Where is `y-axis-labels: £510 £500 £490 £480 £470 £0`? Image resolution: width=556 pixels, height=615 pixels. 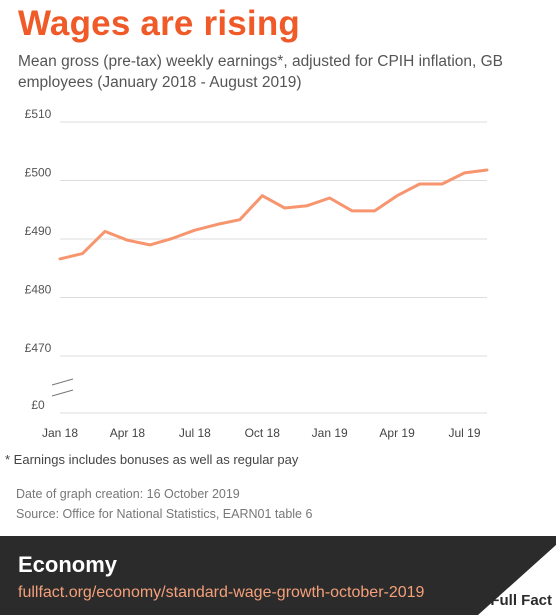
y-axis-labels: £510 £500 £490 £480 £470 £0 is located at coordinates (38, 259).